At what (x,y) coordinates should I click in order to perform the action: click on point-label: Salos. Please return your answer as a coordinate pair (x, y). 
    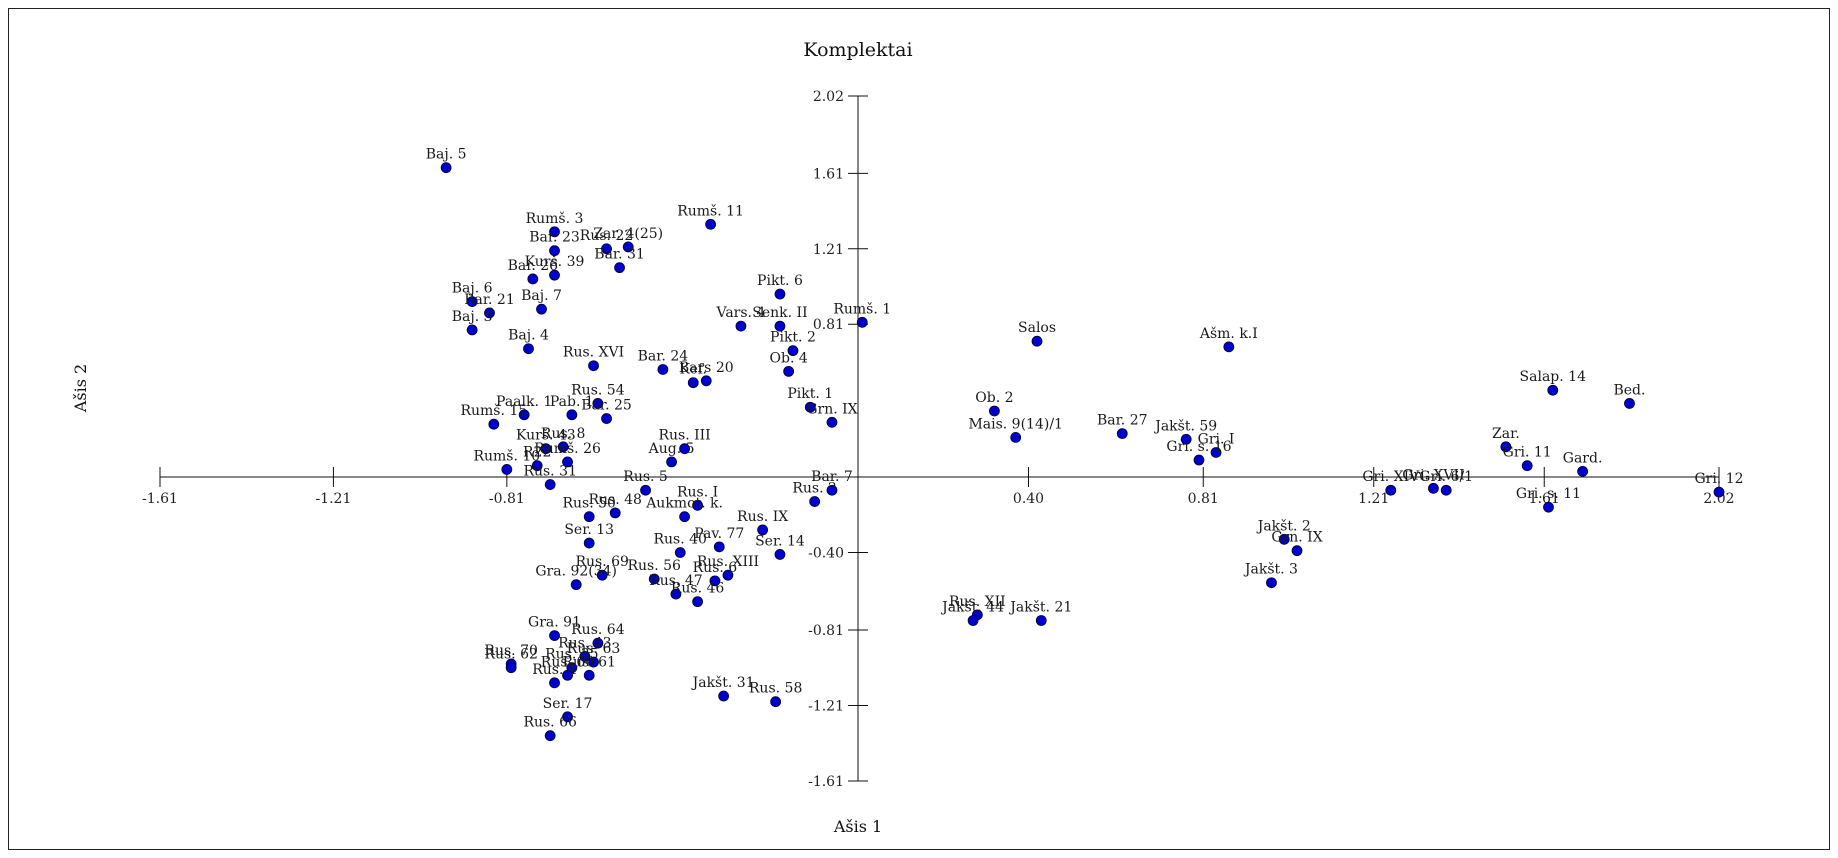
    Looking at the image, I should click on (1037, 328).